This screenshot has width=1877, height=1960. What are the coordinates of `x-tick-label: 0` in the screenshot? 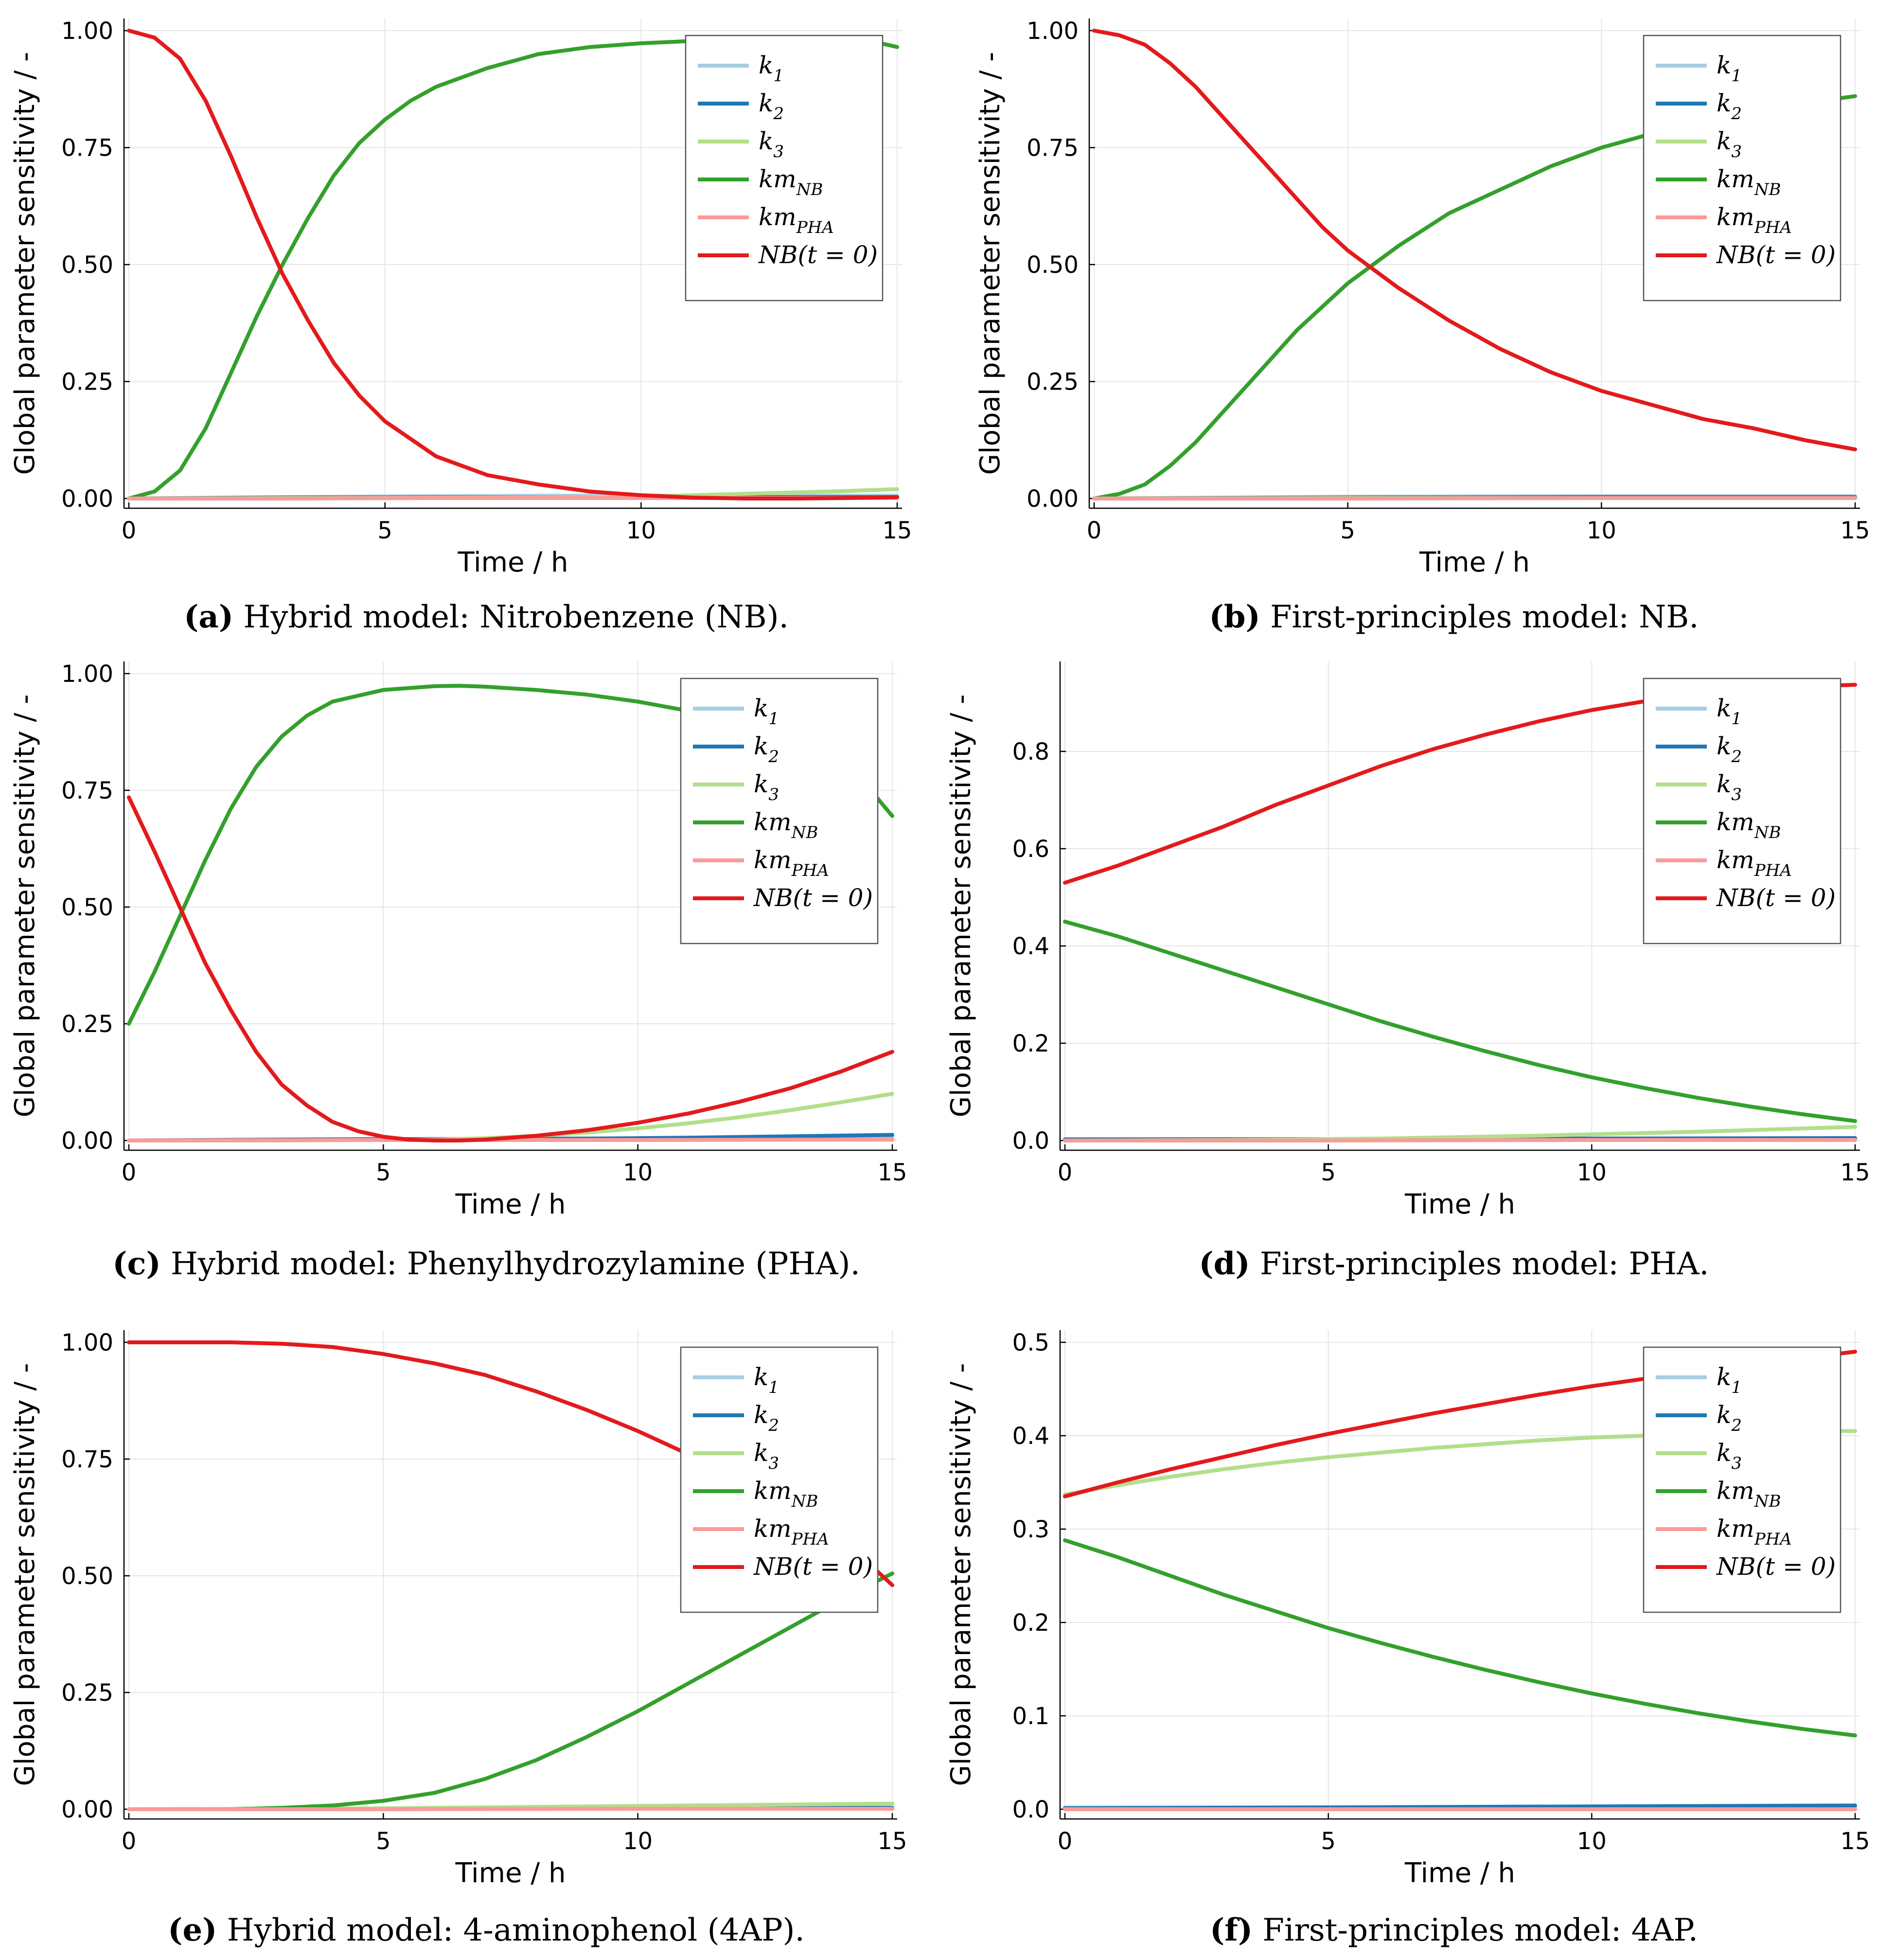 It's located at (129, 1841).